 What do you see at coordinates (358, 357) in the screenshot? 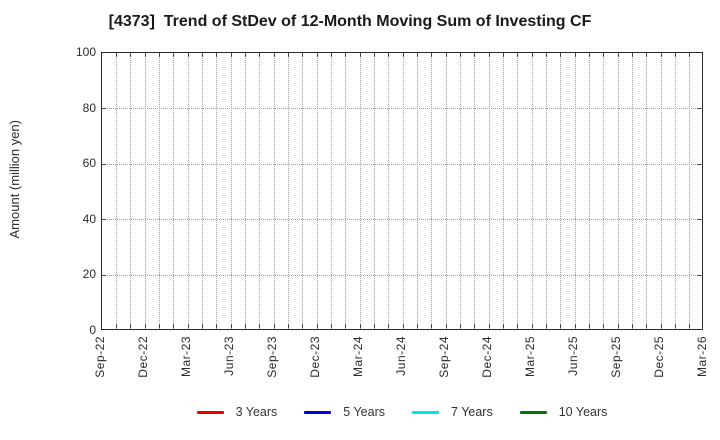
I see `x-tick-label: Mar-24` at bounding box center [358, 357].